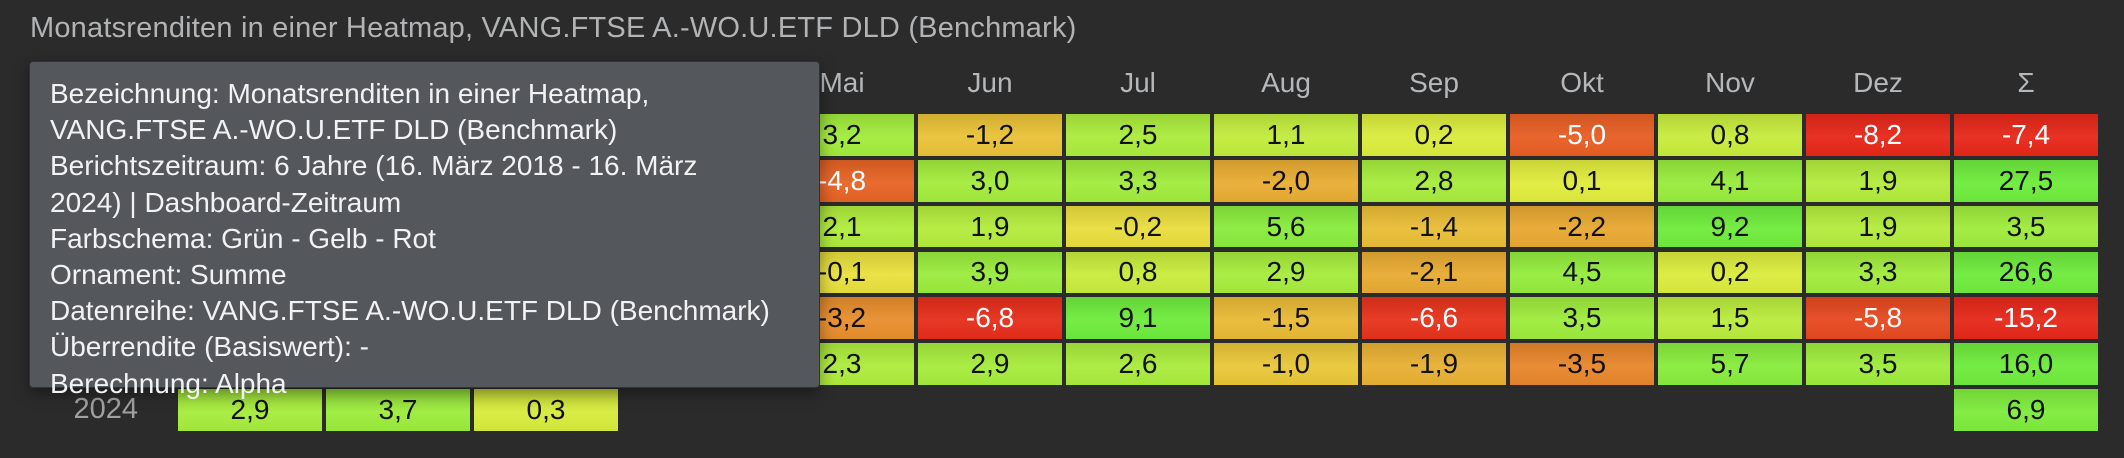 The height and width of the screenshot is (458, 2124). What do you see at coordinates (1582, 82) in the screenshot?
I see `column-header-okt: Okt` at bounding box center [1582, 82].